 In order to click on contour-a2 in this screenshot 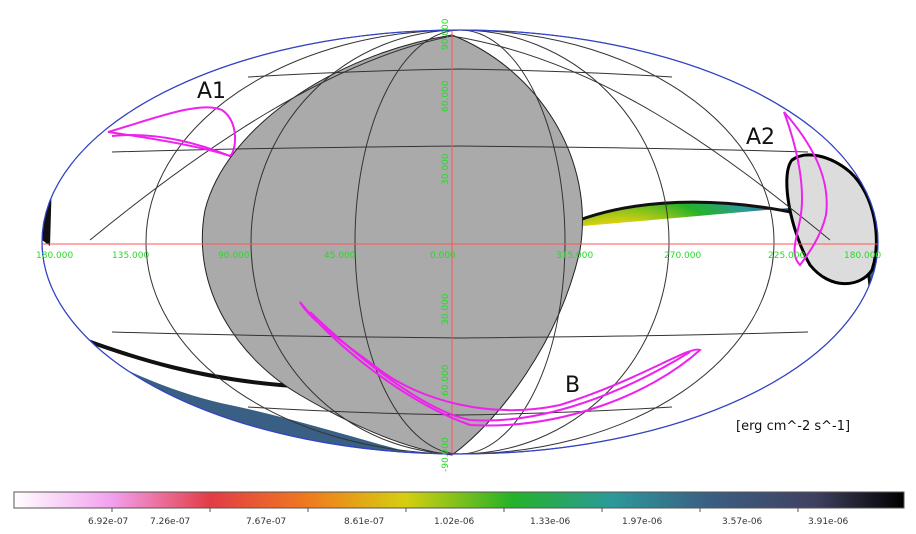, I will do `click(805, 189)`.